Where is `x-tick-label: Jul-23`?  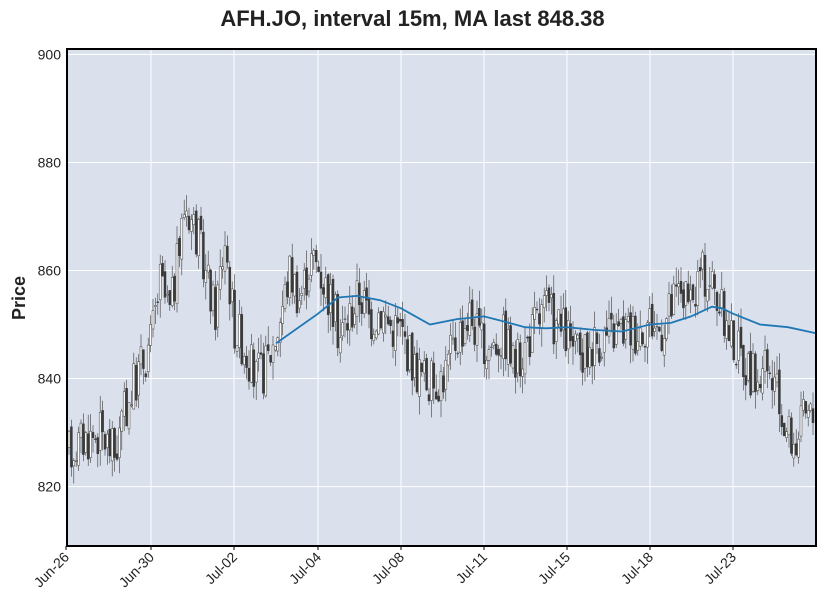 x-tick-label: Jul-23 is located at coordinates (720, 568).